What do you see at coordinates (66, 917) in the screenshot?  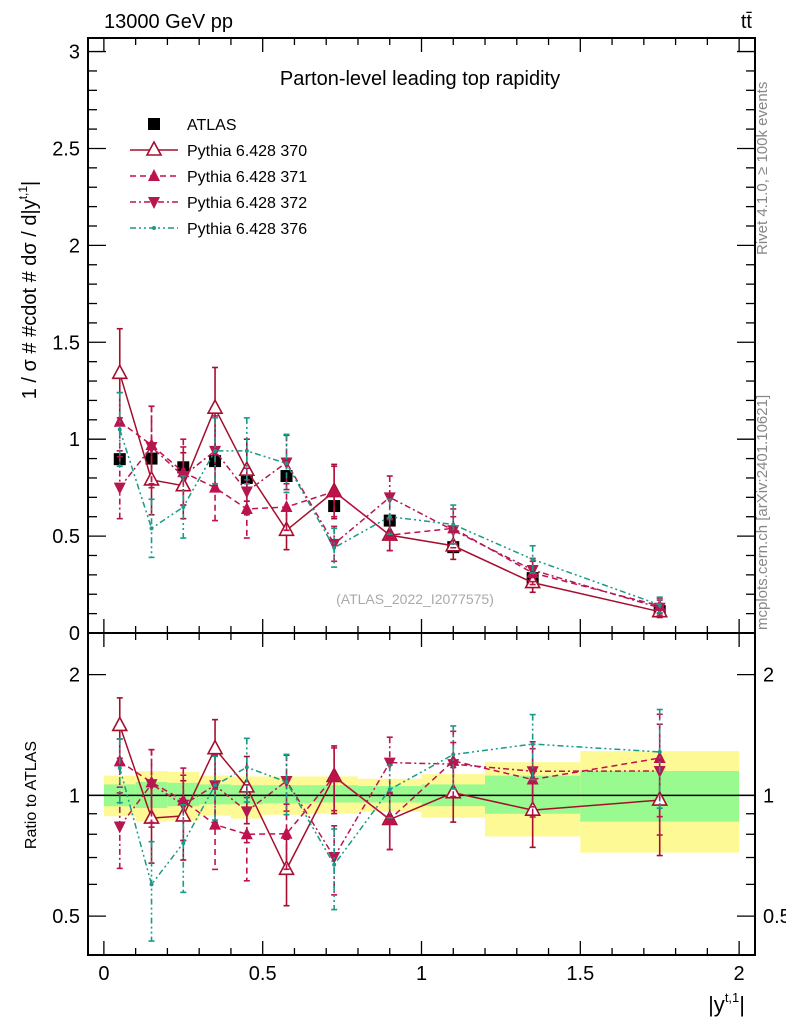 I see `ratio-tick-label-left: 0.5` at bounding box center [66, 917].